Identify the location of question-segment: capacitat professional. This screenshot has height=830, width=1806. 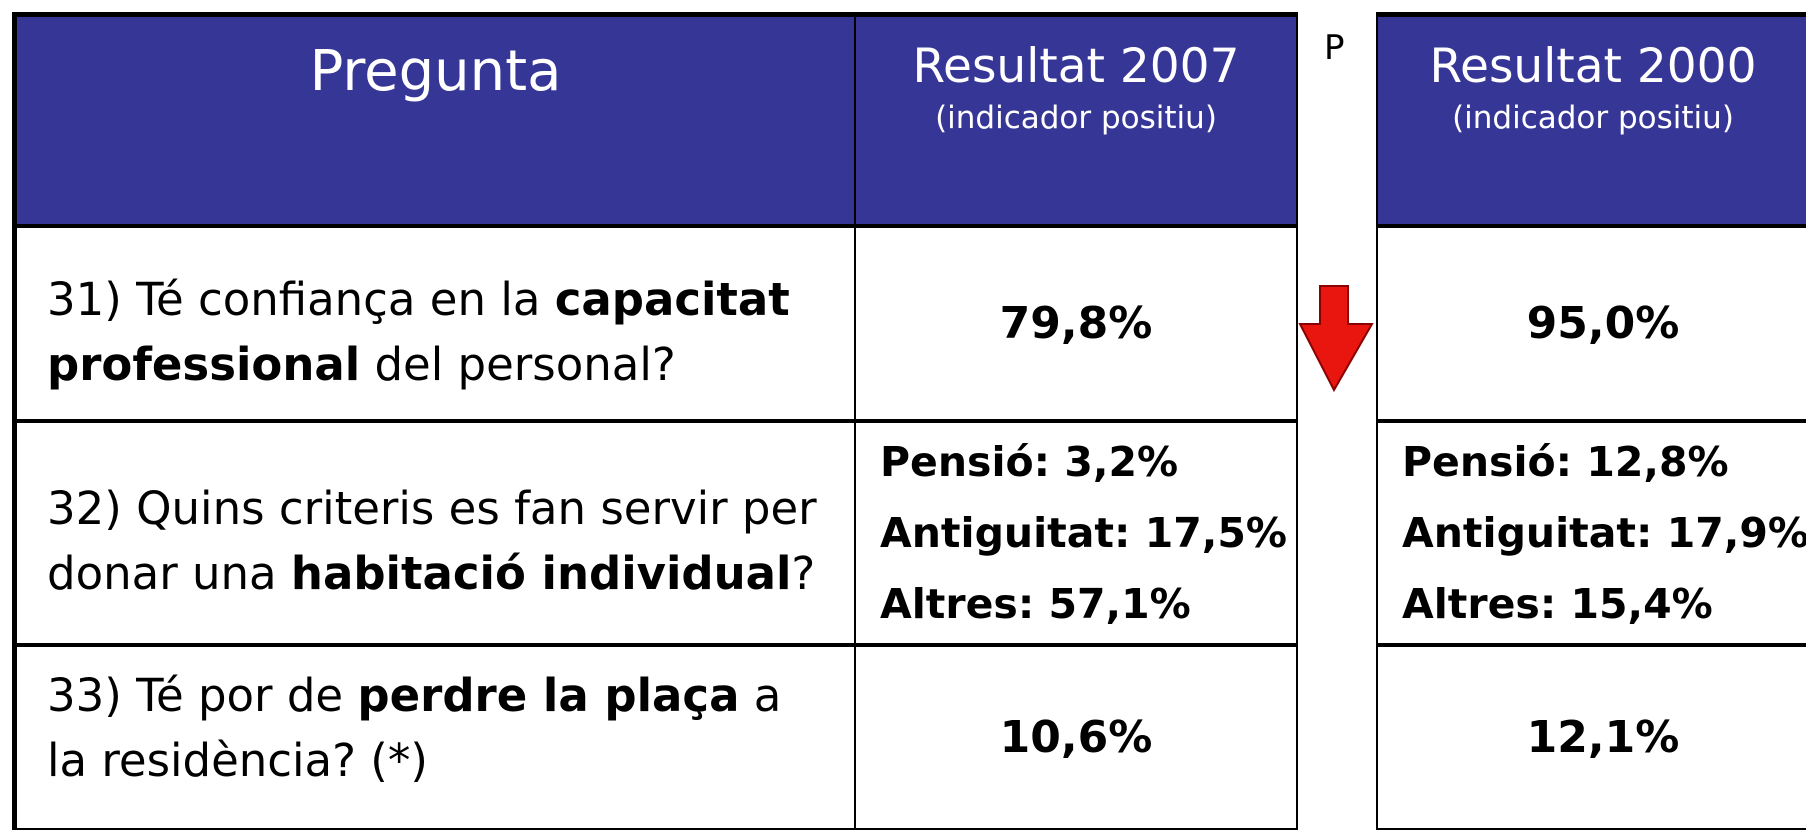
(418, 331).